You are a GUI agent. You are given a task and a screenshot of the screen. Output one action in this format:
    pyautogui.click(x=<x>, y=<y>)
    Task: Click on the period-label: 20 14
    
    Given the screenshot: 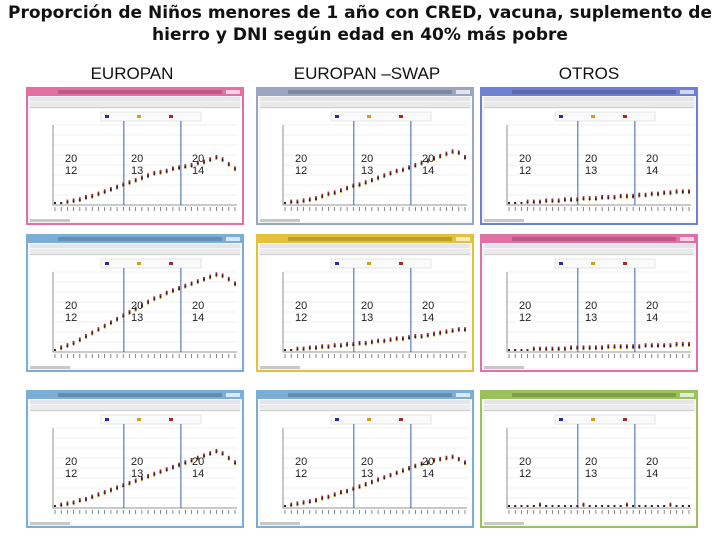 What is the action you would take?
    pyautogui.click(x=428, y=165)
    